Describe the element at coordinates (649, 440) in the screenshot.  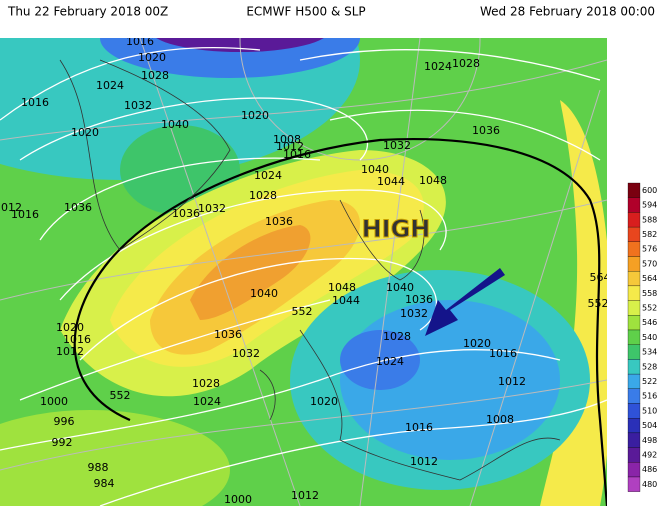
I see `colorbar-label: 498` at that location.